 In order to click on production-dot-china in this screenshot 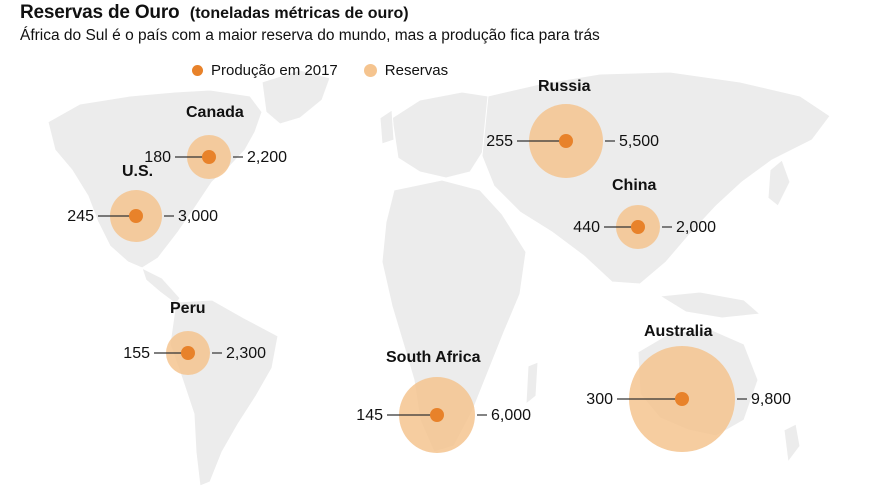, I will do `click(638, 227)`.